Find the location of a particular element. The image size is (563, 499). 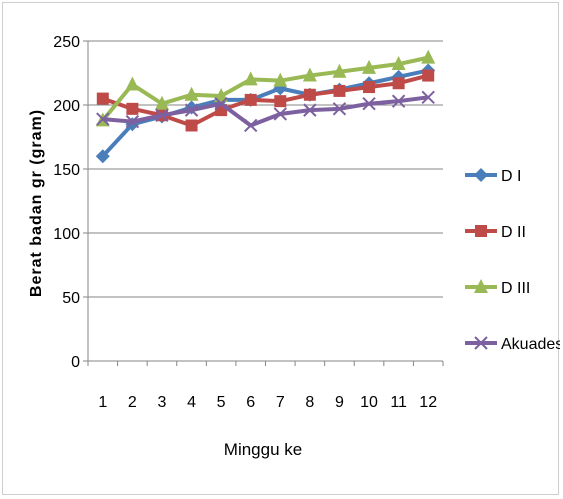

data-point-d-i is located at coordinates (102, 156).